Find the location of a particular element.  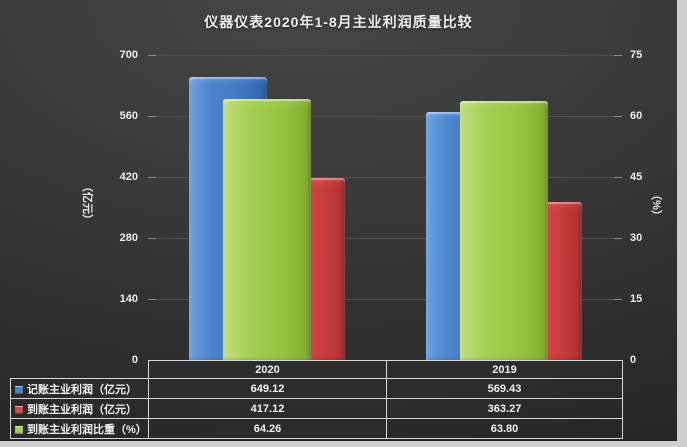

series-name: 记账主业利润（亿元） is located at coordinates (82, 389).